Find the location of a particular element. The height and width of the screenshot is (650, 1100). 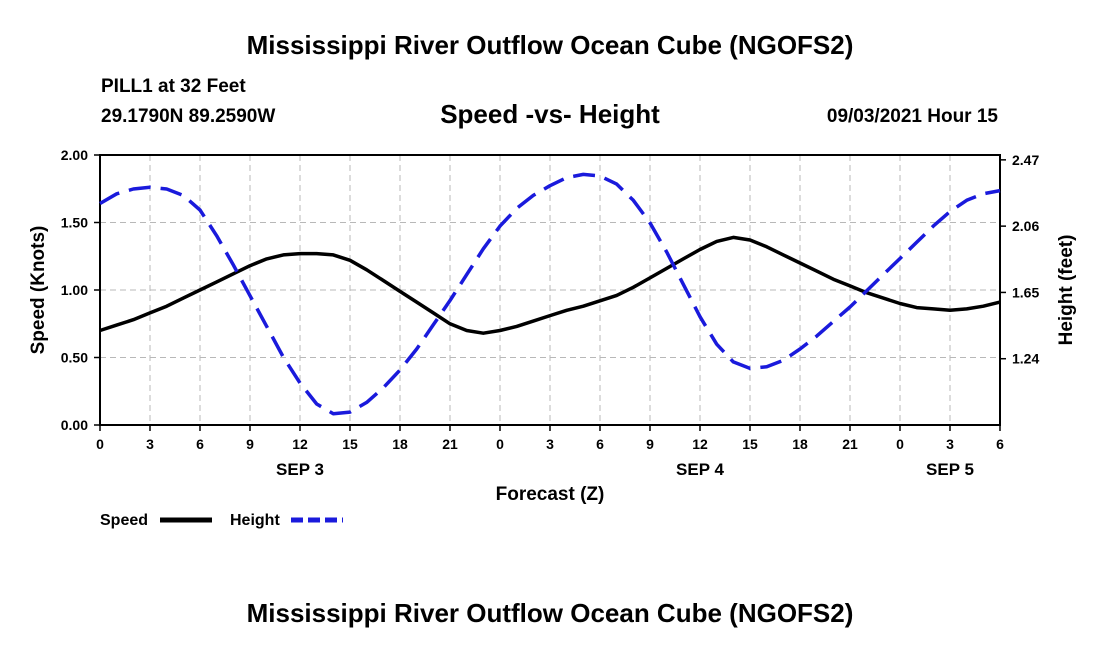

y-right-tick-label: 2.47 is located at coordinates (1025, 160).